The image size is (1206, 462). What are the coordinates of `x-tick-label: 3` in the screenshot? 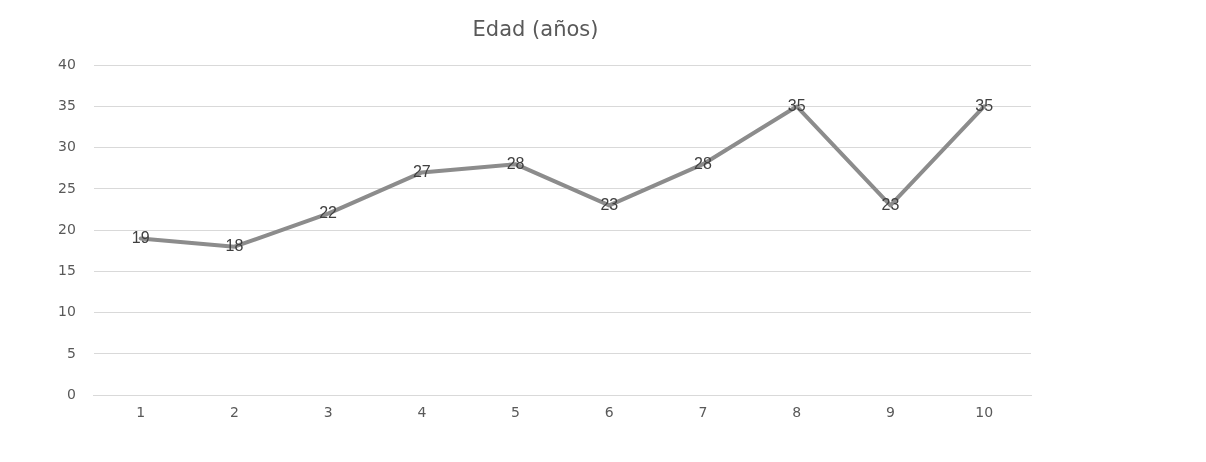 It's located at (328, 412).